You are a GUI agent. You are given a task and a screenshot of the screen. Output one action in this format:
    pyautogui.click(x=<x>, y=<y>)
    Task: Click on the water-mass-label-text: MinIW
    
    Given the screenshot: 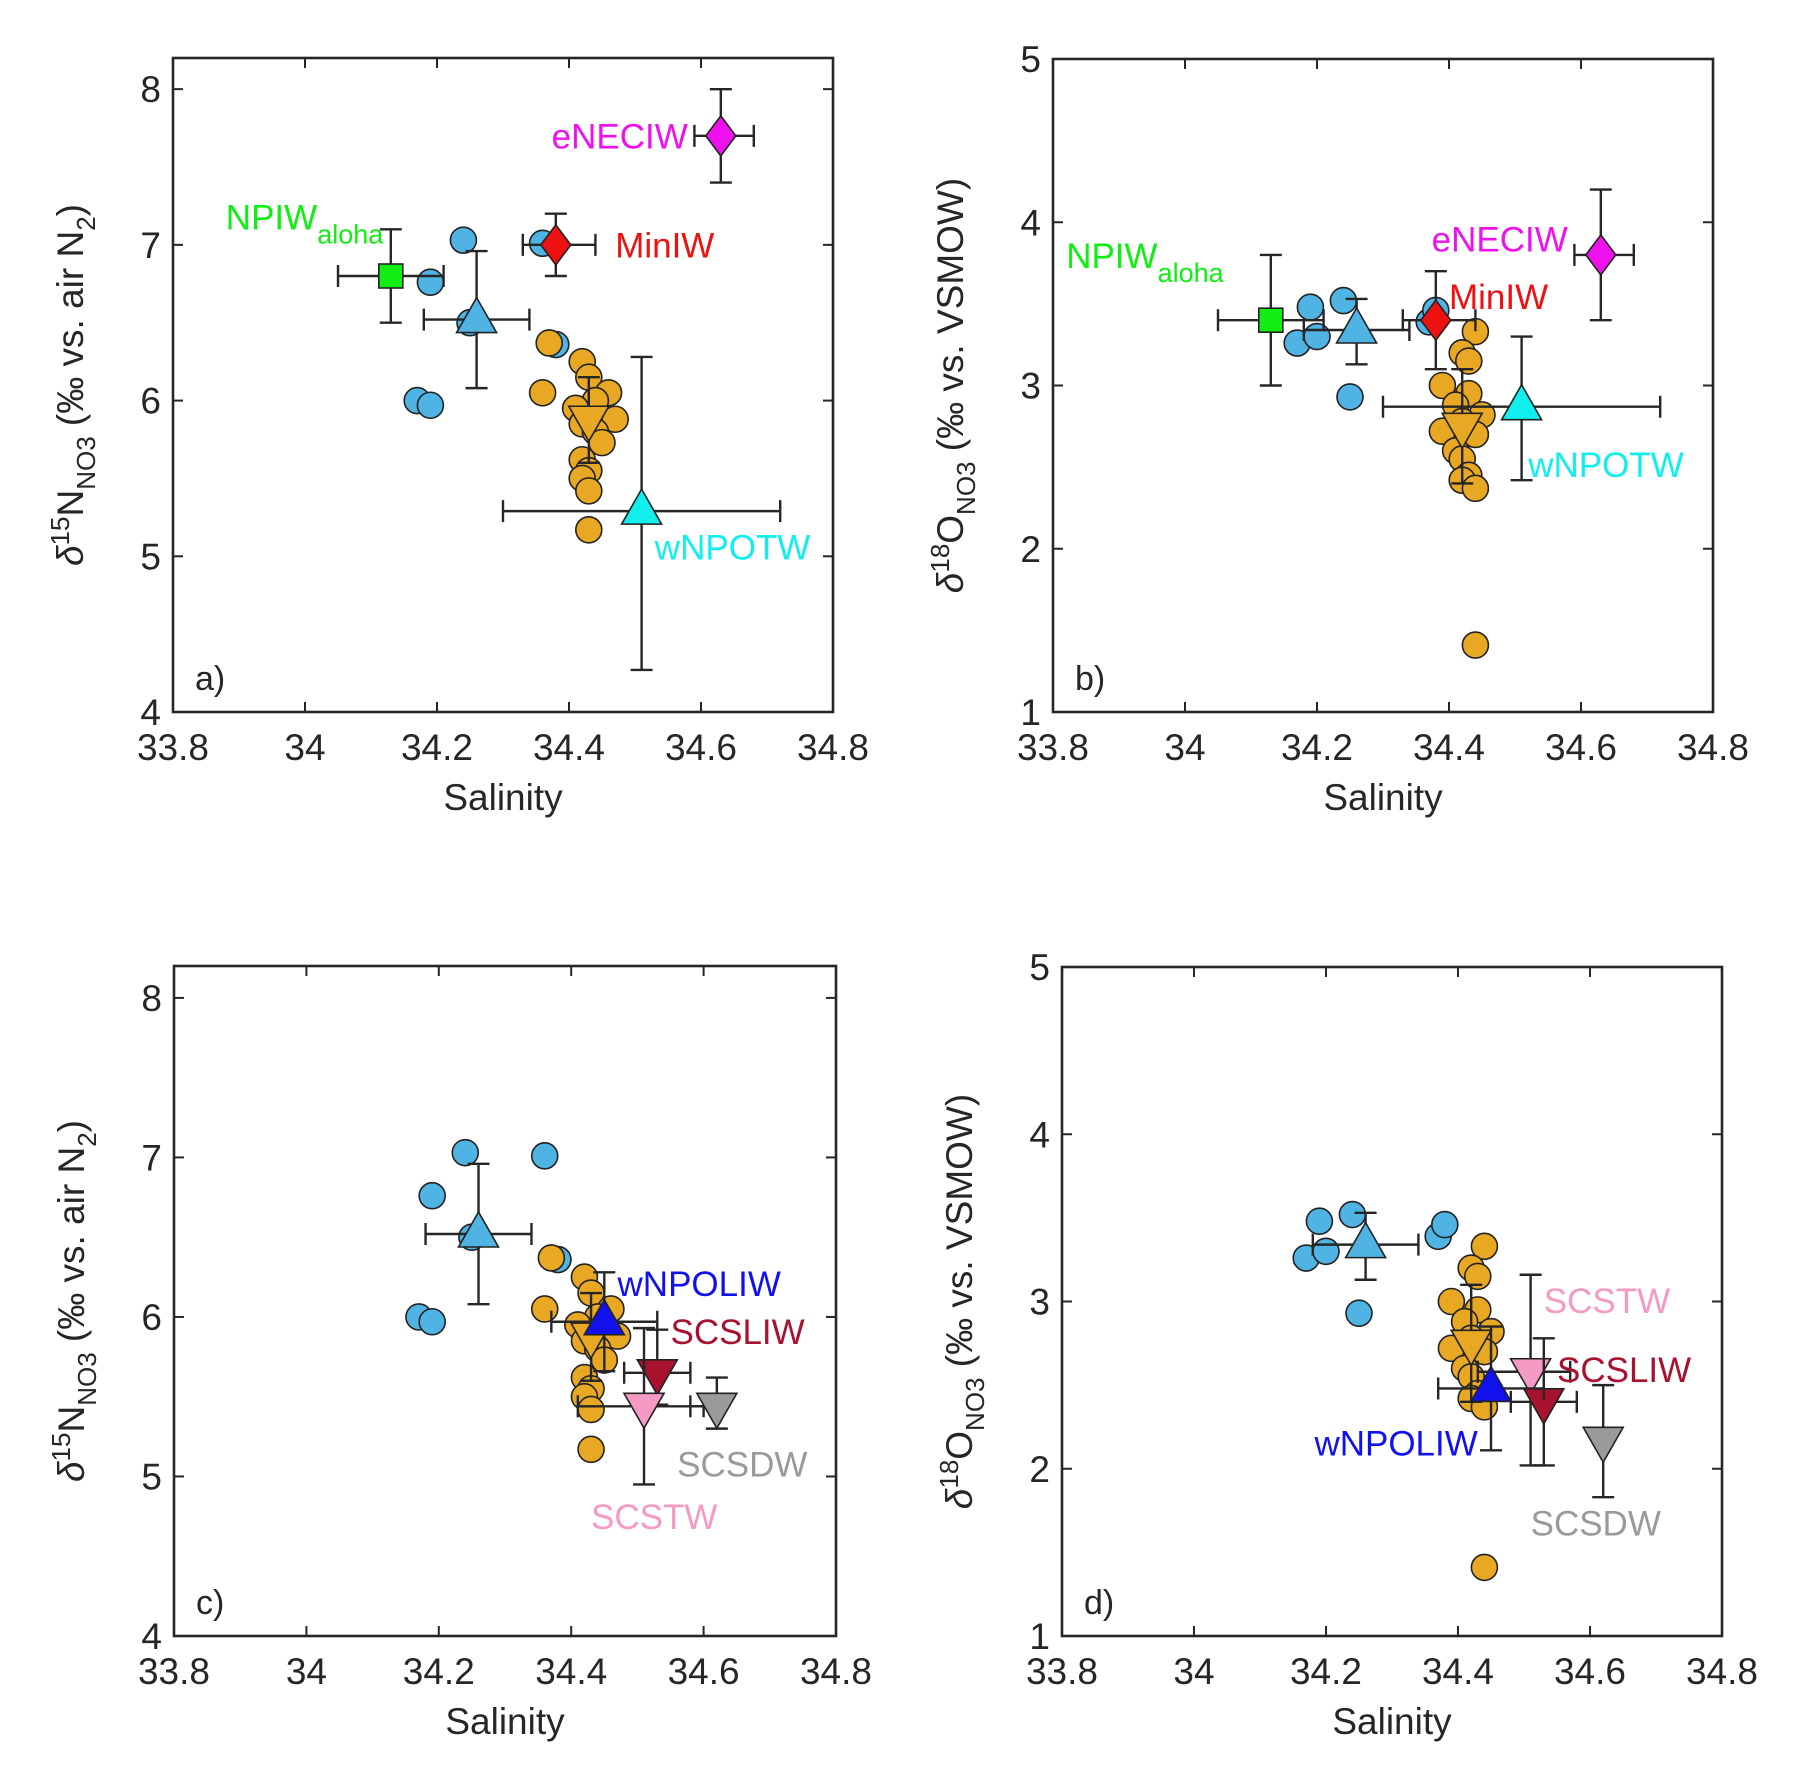 What is the action you would take?
    pyautogui.click(x=664, y=245)
    